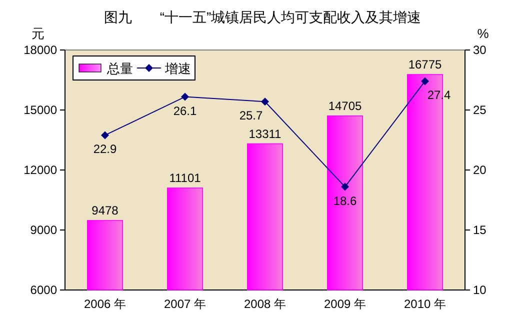 The height and width of the screenshot is (330, 525). I want to click on x-tick-label: 2008 年, so click(265, 304).